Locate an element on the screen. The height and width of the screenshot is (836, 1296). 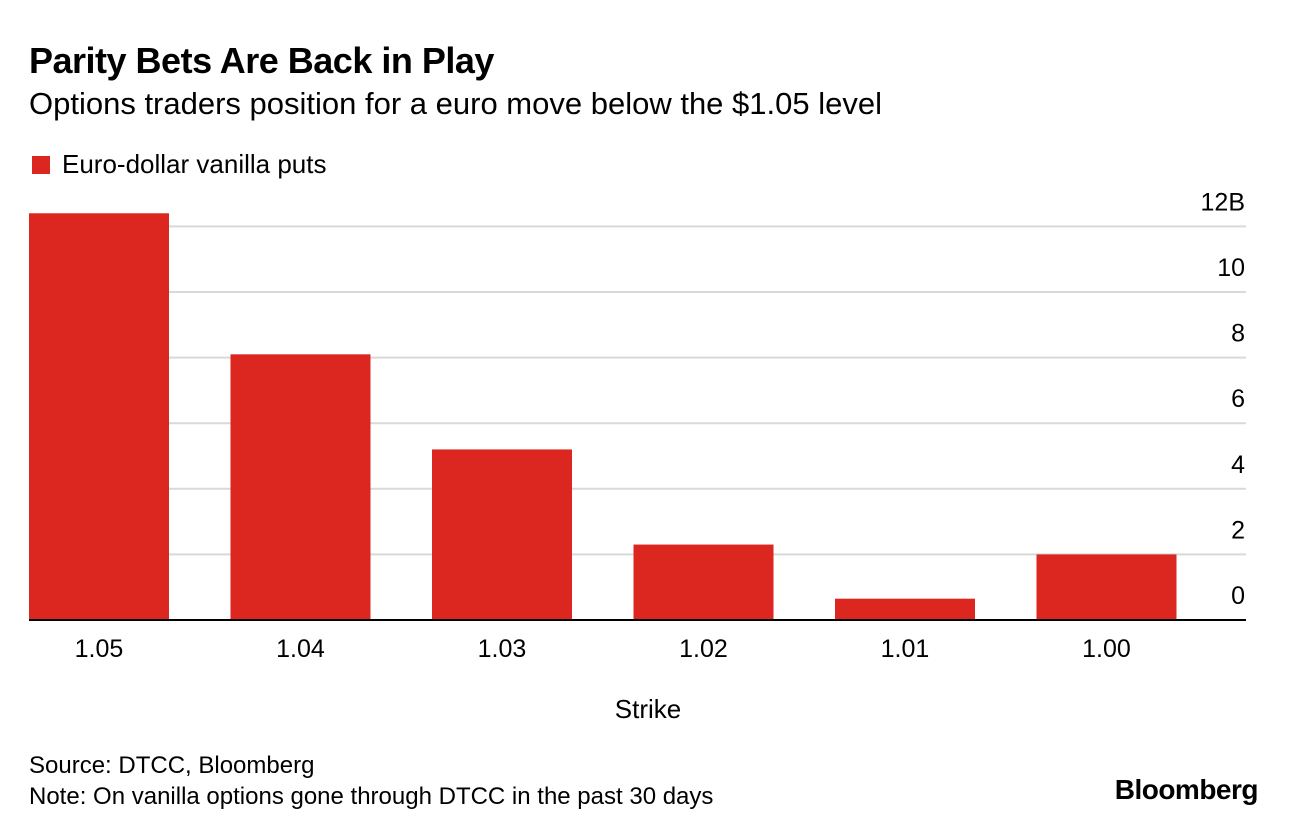
y-tick-label: 8 is located at coordinates (1238, 334).